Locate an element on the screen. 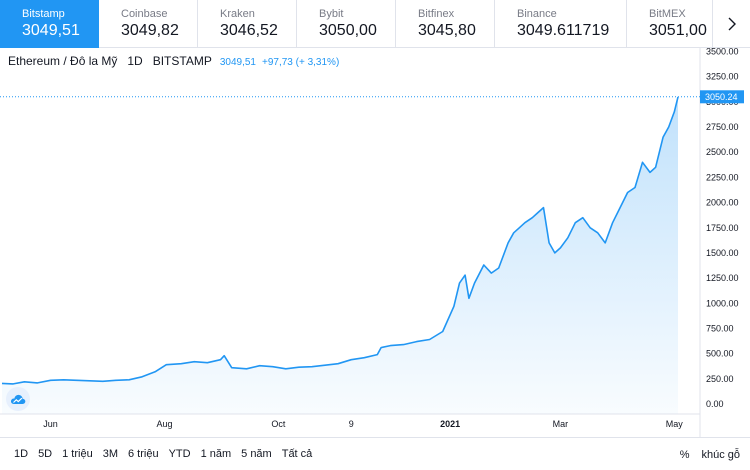 The height and width of the screenshot is (470, 750). exchange-price: 3050,00 is located at coordinates (348, 30).